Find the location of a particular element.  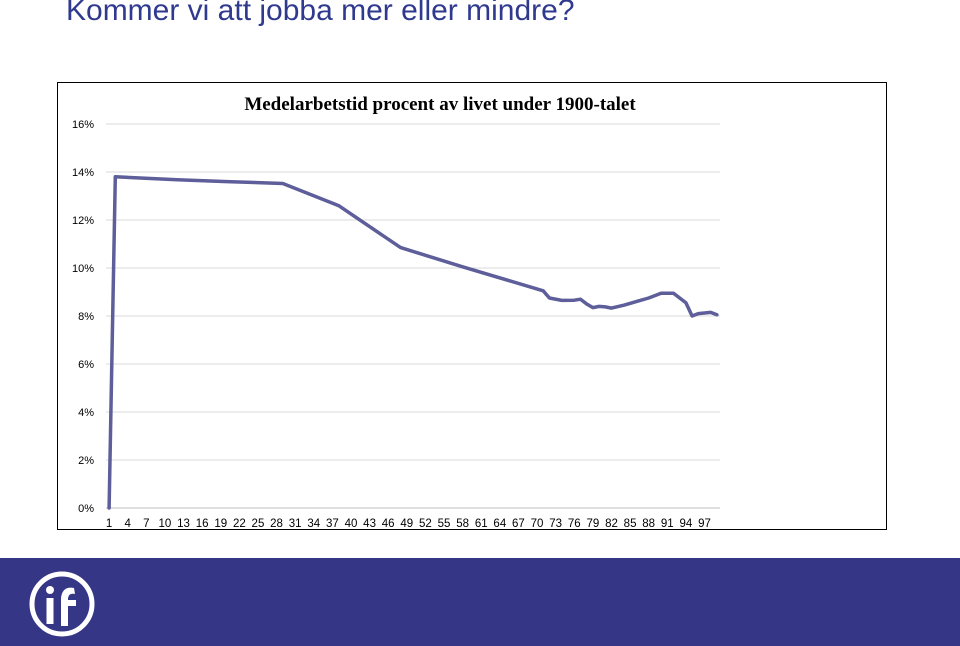

x-tick-label: 94 is located at coordinates (685, 524).